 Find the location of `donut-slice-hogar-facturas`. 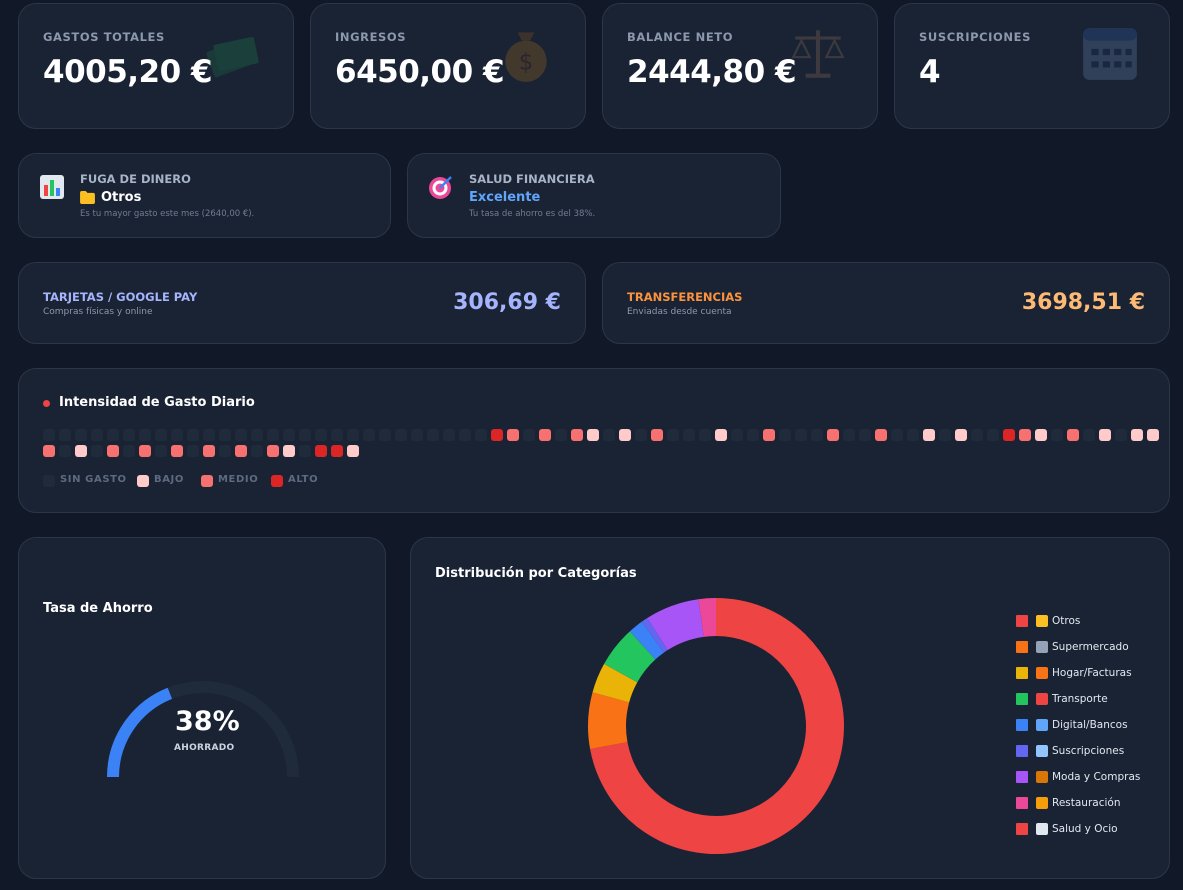

donut-slice-hogar-facturas is located at coordinates (615, 683).